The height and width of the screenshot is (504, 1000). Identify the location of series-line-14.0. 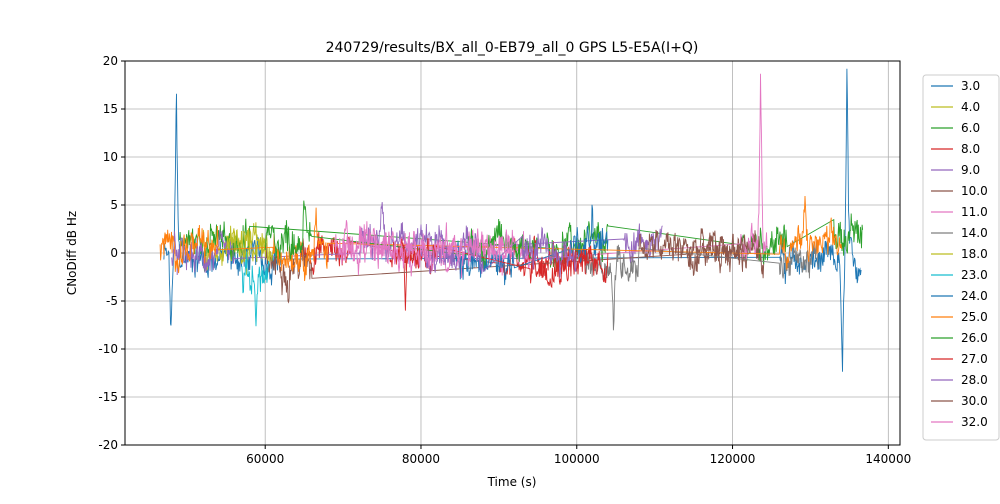
(701, 286).